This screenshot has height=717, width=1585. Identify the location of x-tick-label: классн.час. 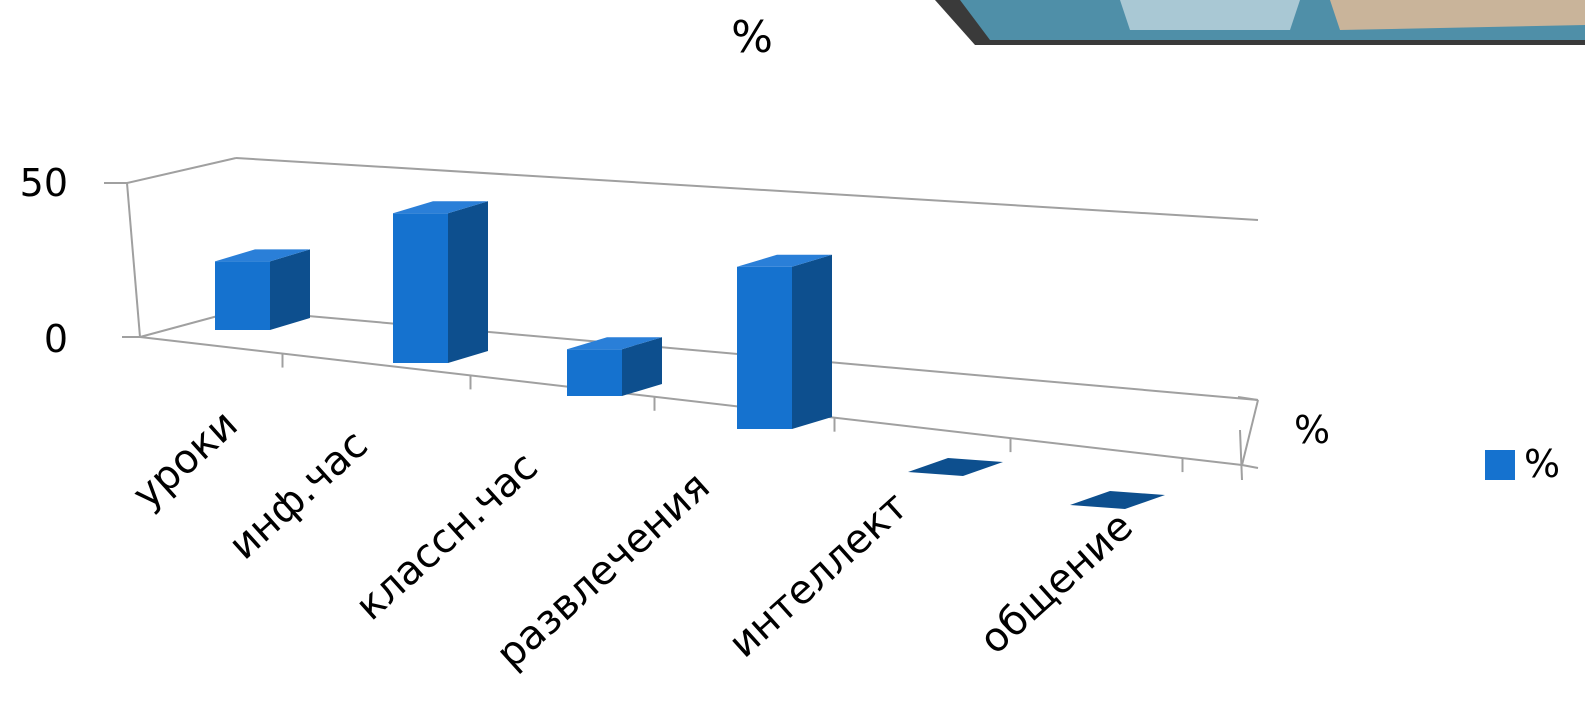
(447, 536).